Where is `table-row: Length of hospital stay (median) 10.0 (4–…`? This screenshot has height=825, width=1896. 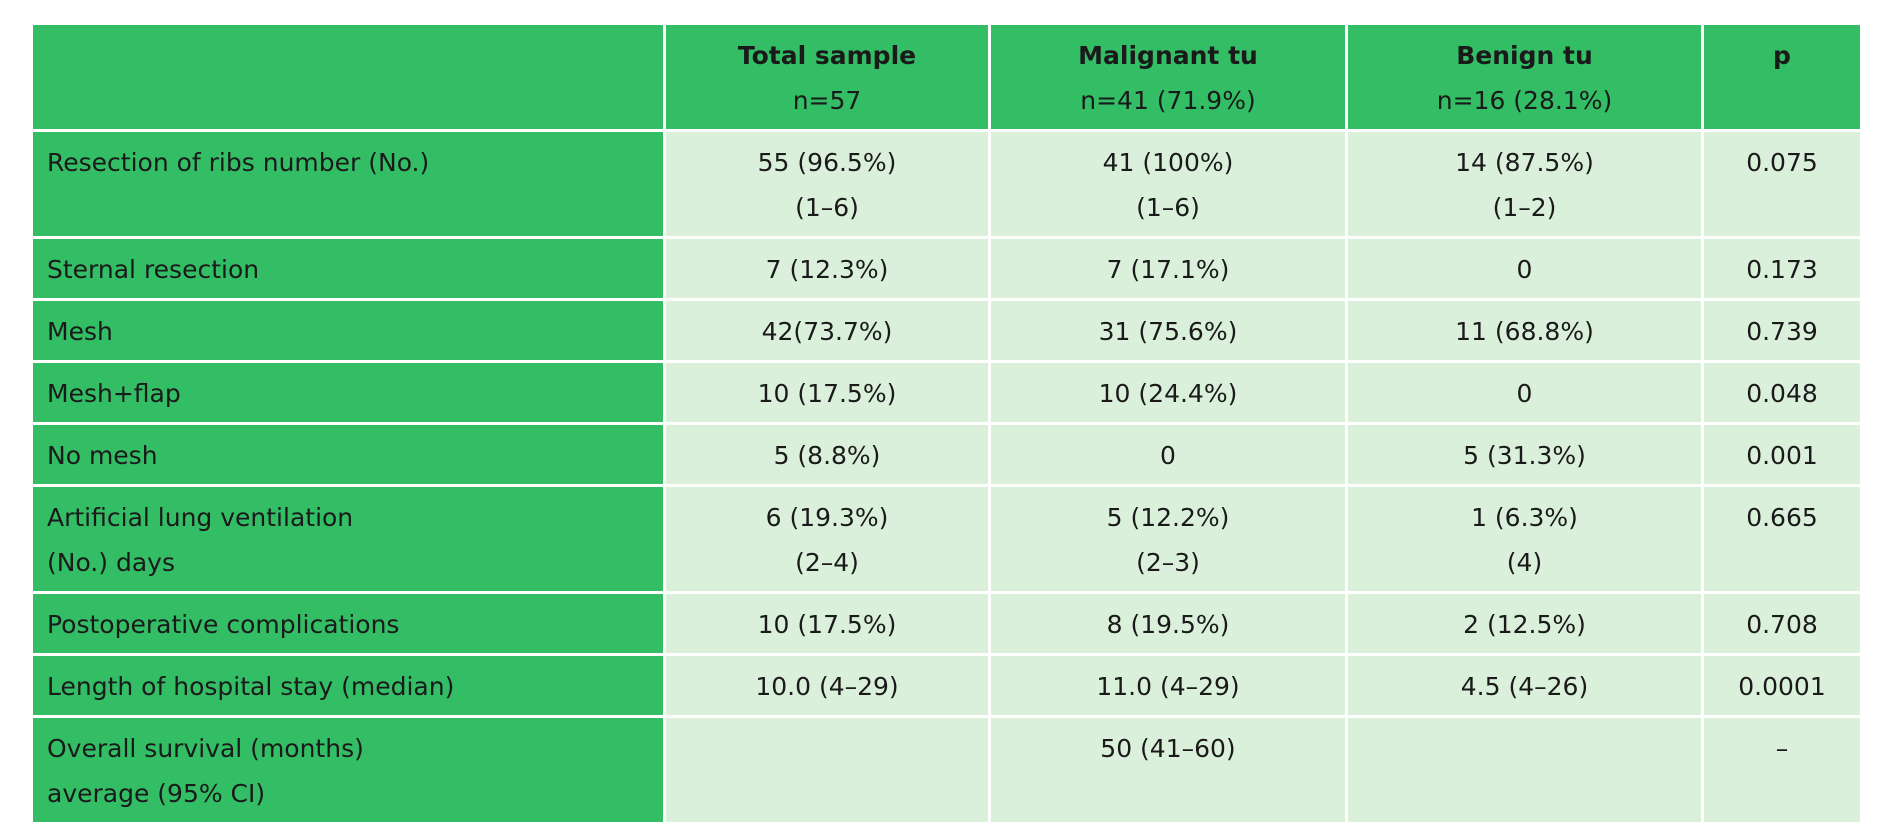
table-row: Length of hospital stay (median) 10.0 (4–… is located at coordinates (946, 685).